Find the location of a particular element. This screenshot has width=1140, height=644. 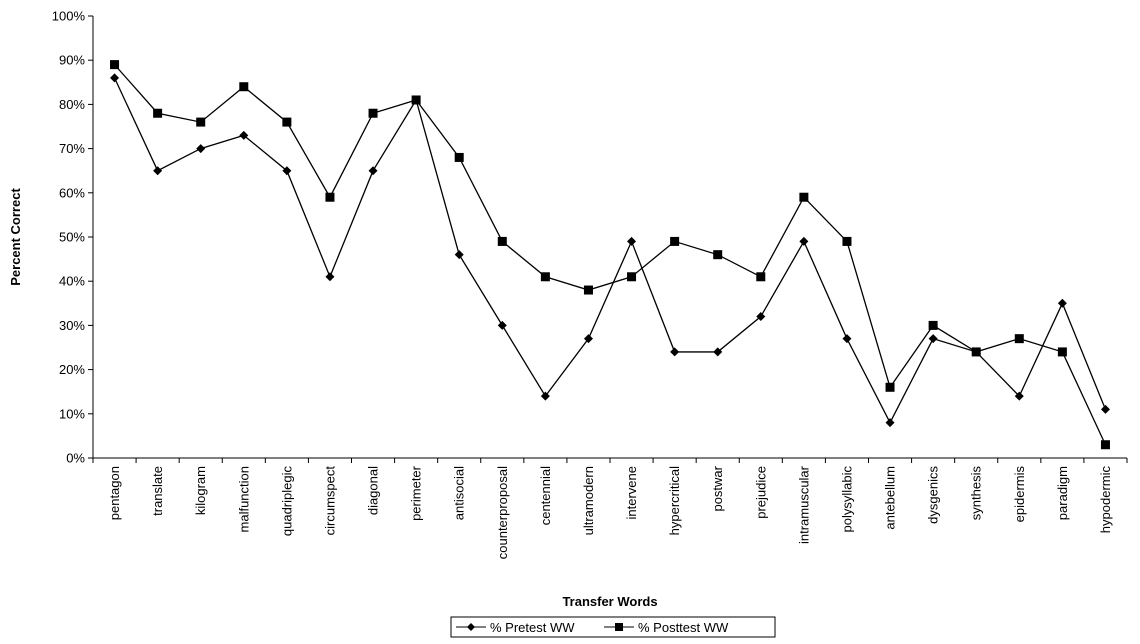

x-tick-label: synthesis is located at coordinates (976, 493).